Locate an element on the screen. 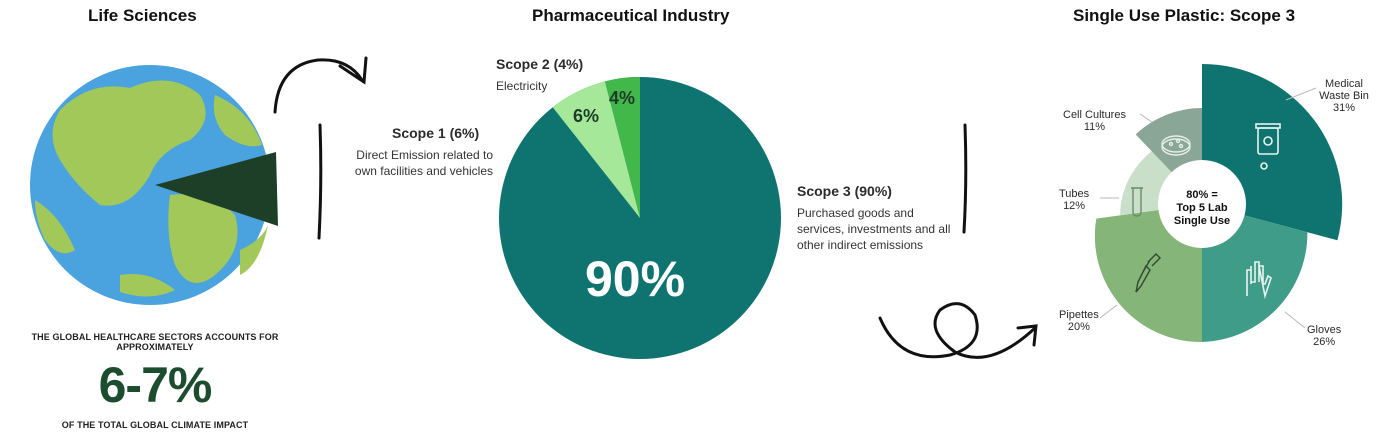 Image resolution: width=1384 pixels, height=436 pixels. slice-label-scope3: 90% is located at coordinates (635, 279).